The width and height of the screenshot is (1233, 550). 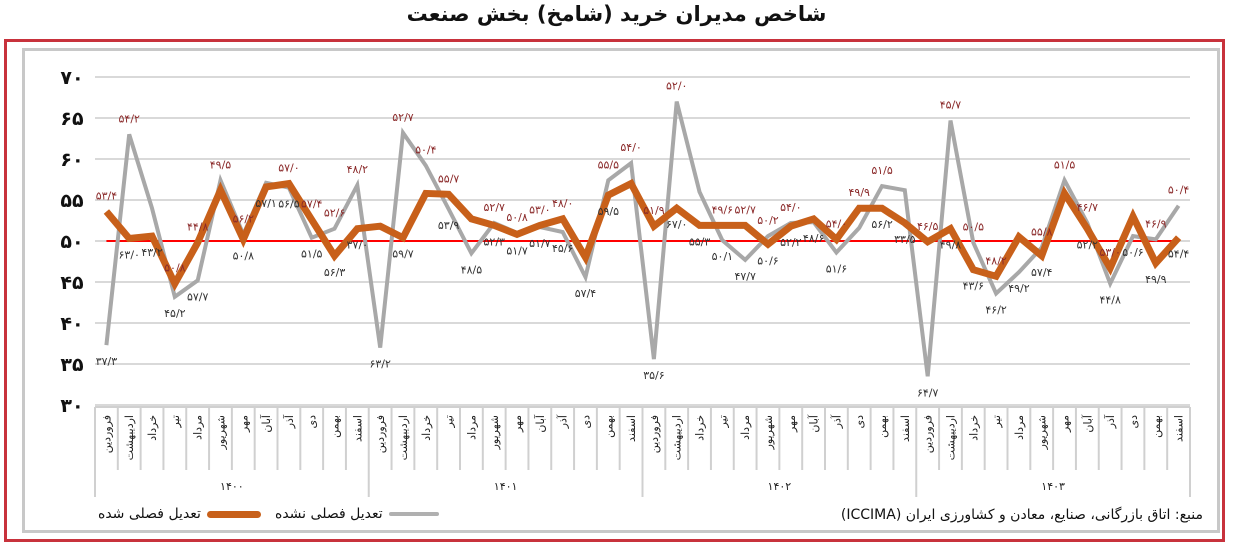 What do you see at coordinates (149, 514) in the screenshot?
I see `legend-adjusted-label: تعدیل فصلی شده` at bounding box center [149, 514].